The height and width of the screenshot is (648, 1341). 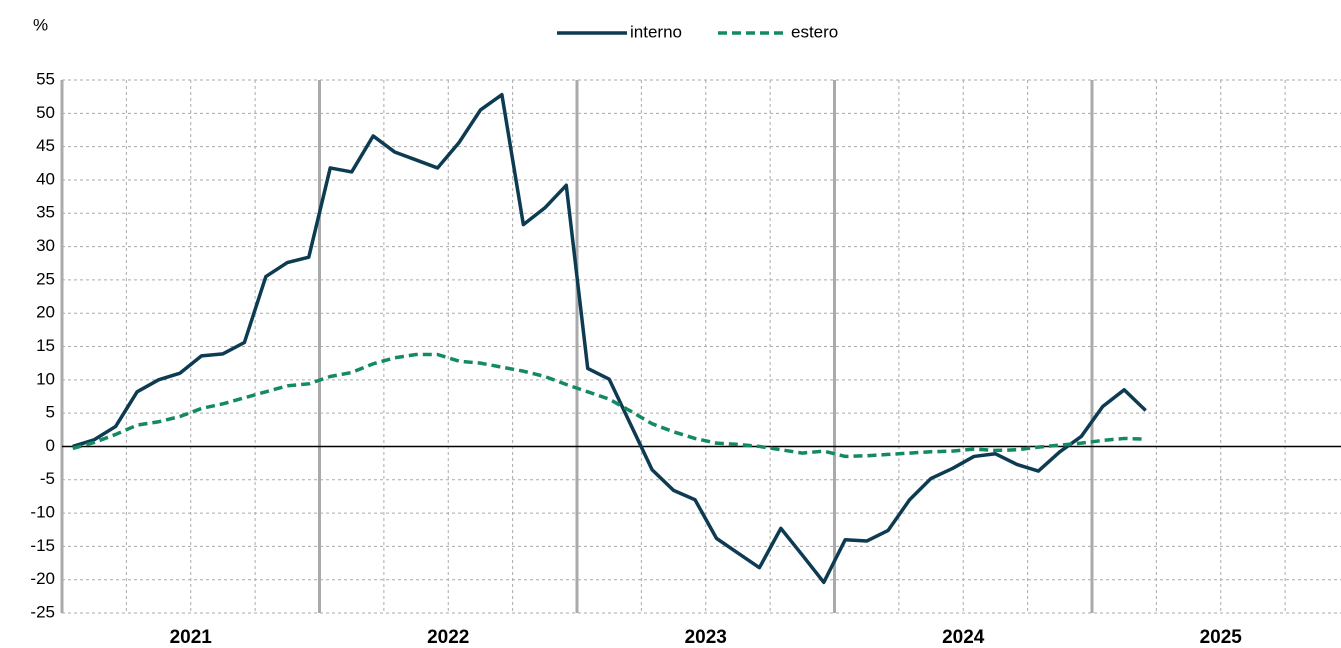 What do you see at coordinates (40, 24) in the screenshot?
I see `y-axis-label: %` at bounding box center [40, 24].